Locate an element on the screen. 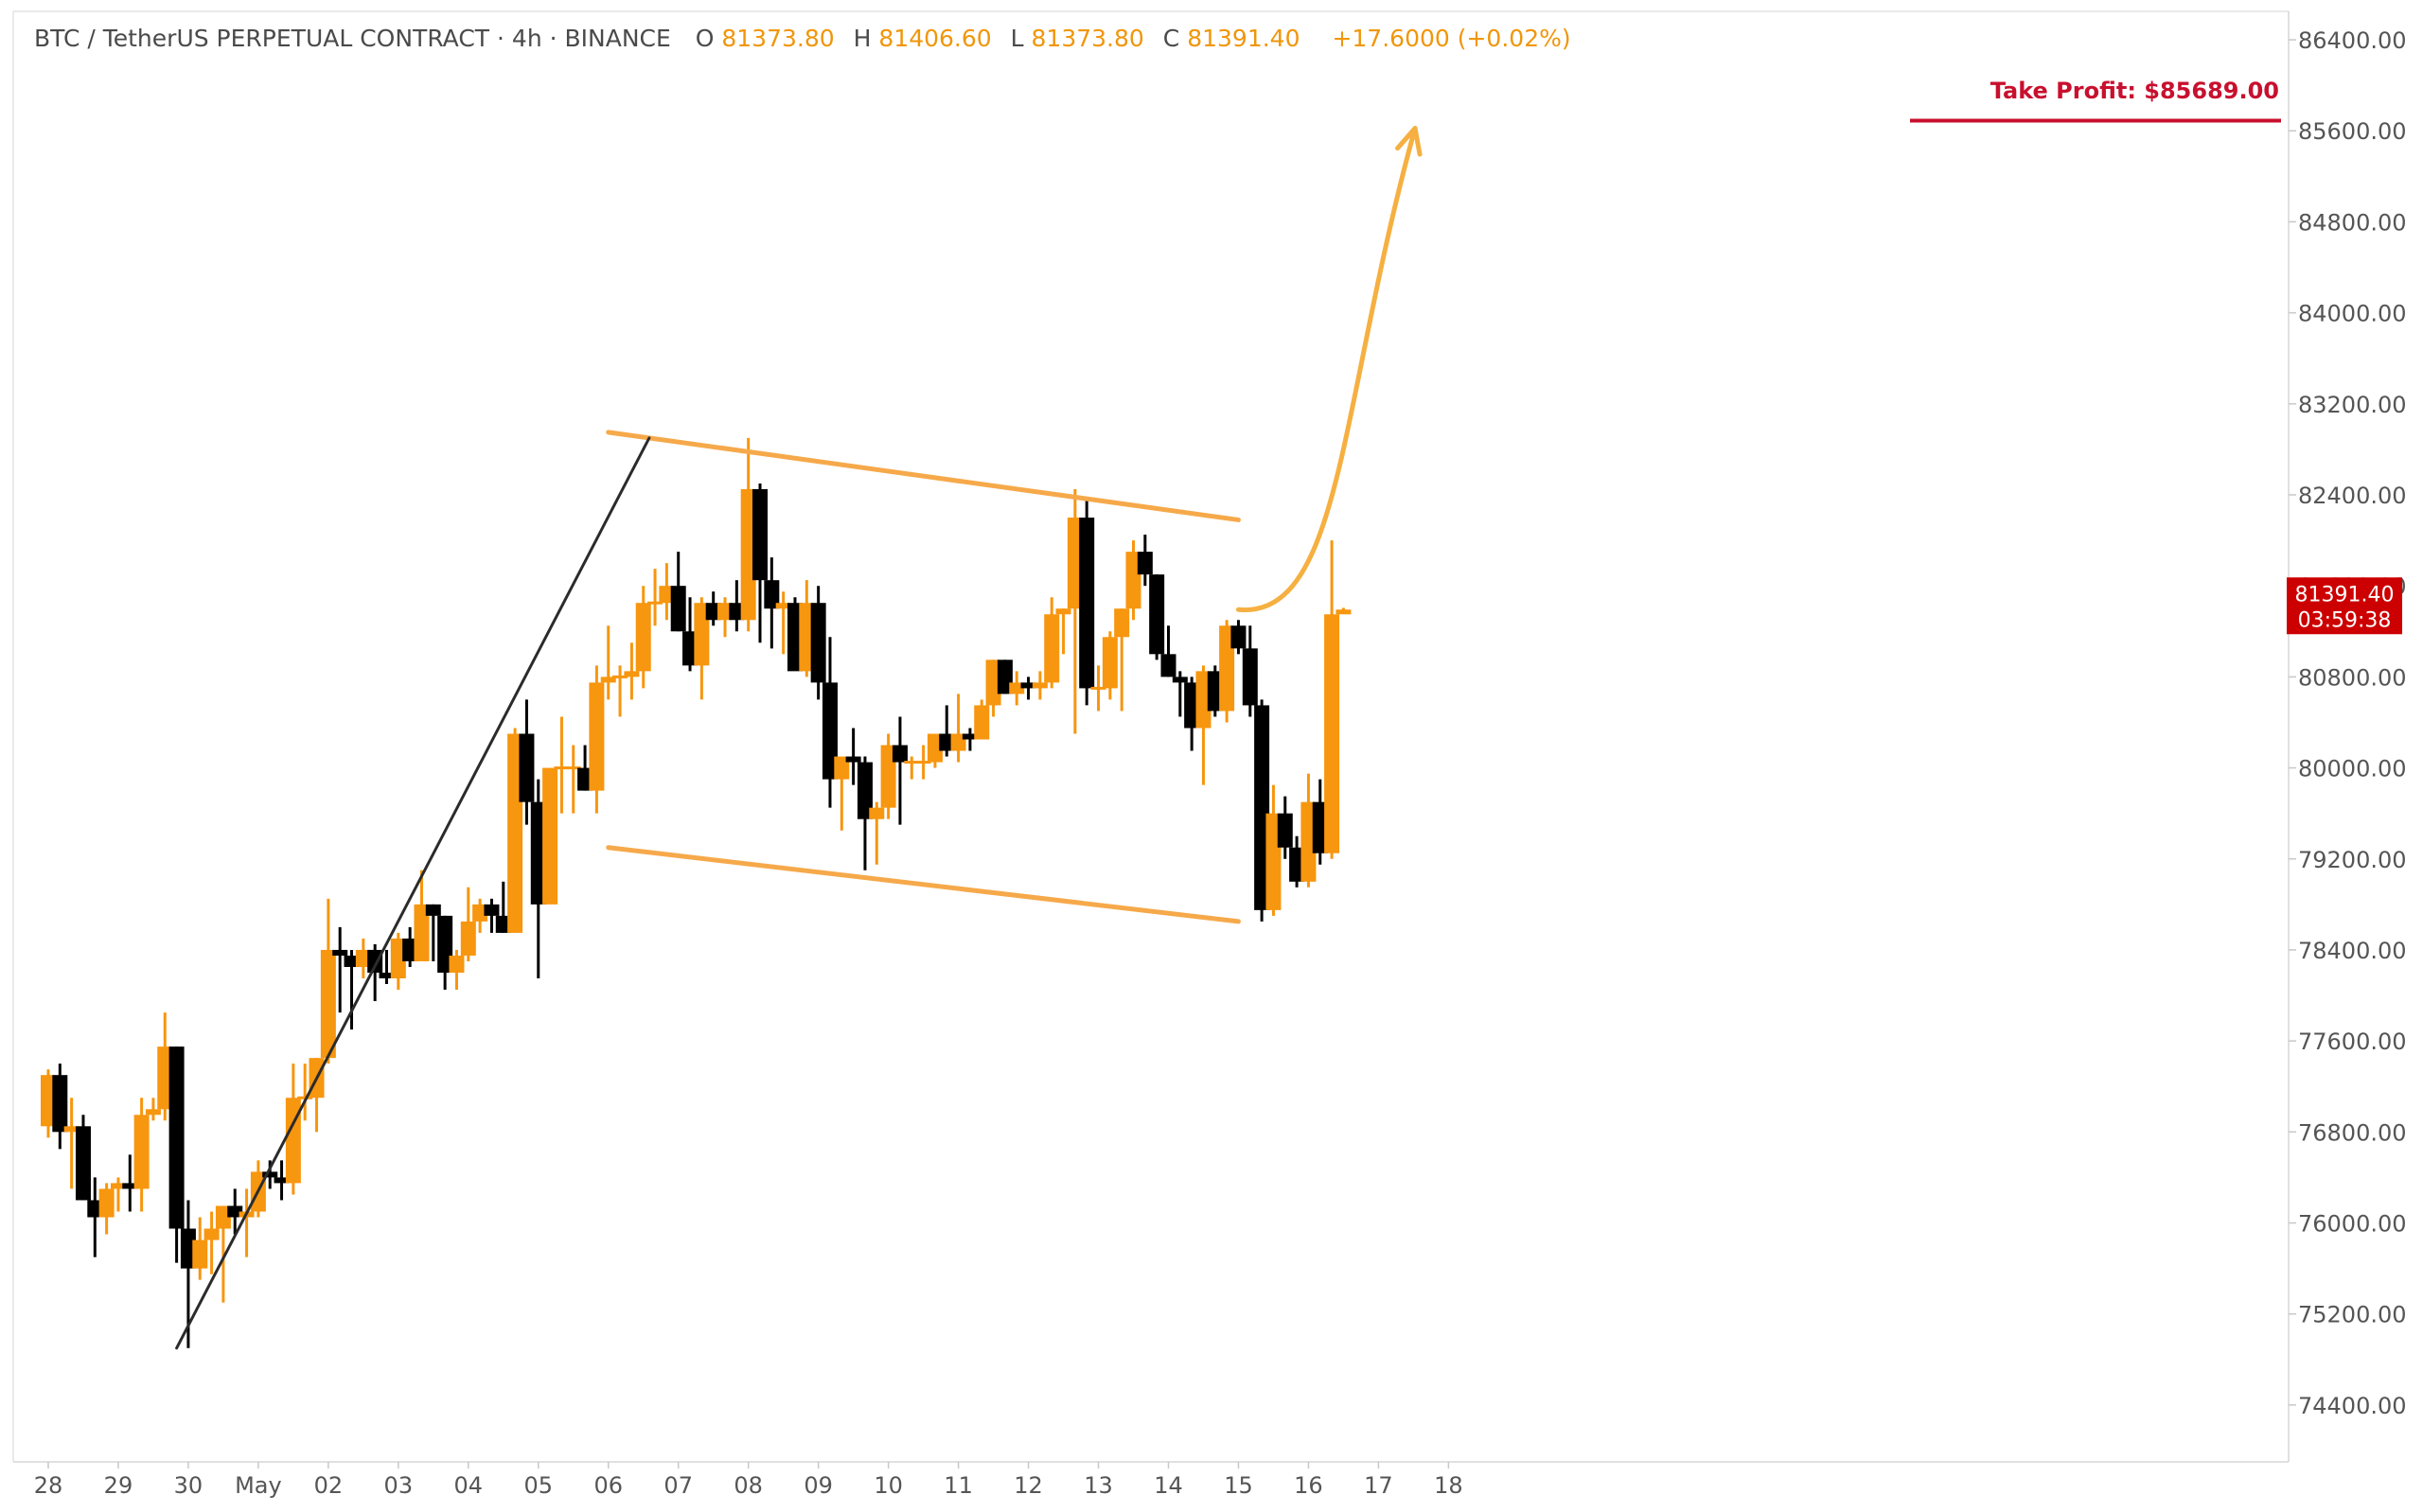  channel-upper-line is located at coordinates (923, 476).